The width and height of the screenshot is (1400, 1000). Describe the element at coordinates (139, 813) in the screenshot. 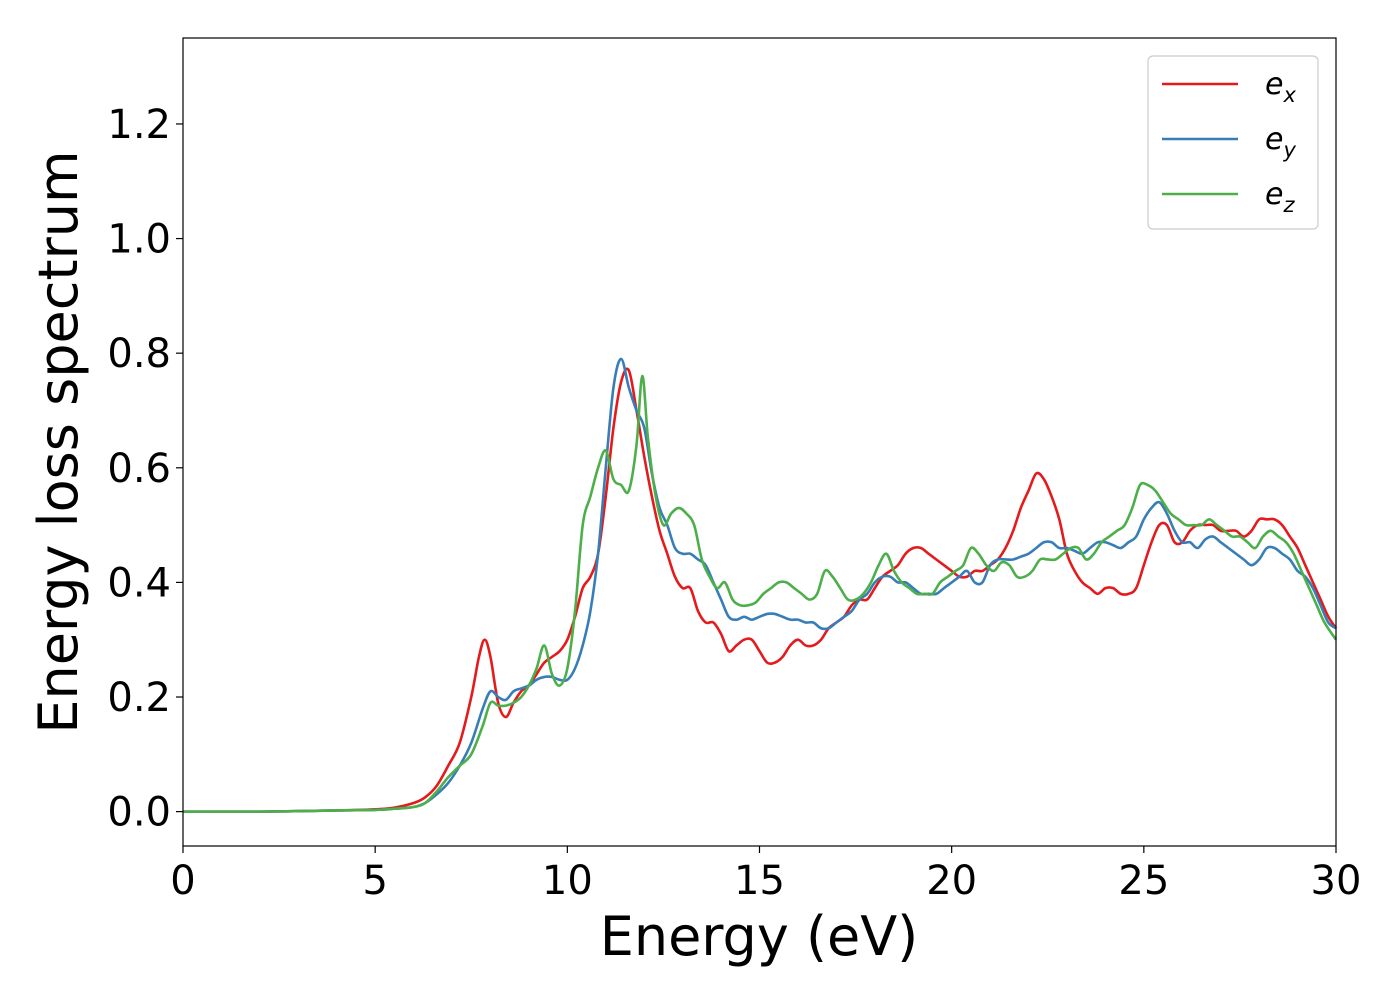

I see `y-tick-label: 0.0` at that location.